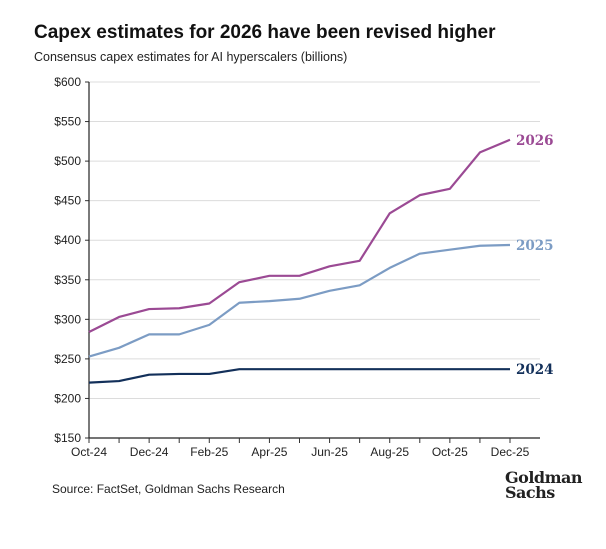 This screenshot has height=549, width=606. What do you see at coordinates (299, 300) in the screenshot?
I see `series-line-2025` at bounding box center [299, 300].